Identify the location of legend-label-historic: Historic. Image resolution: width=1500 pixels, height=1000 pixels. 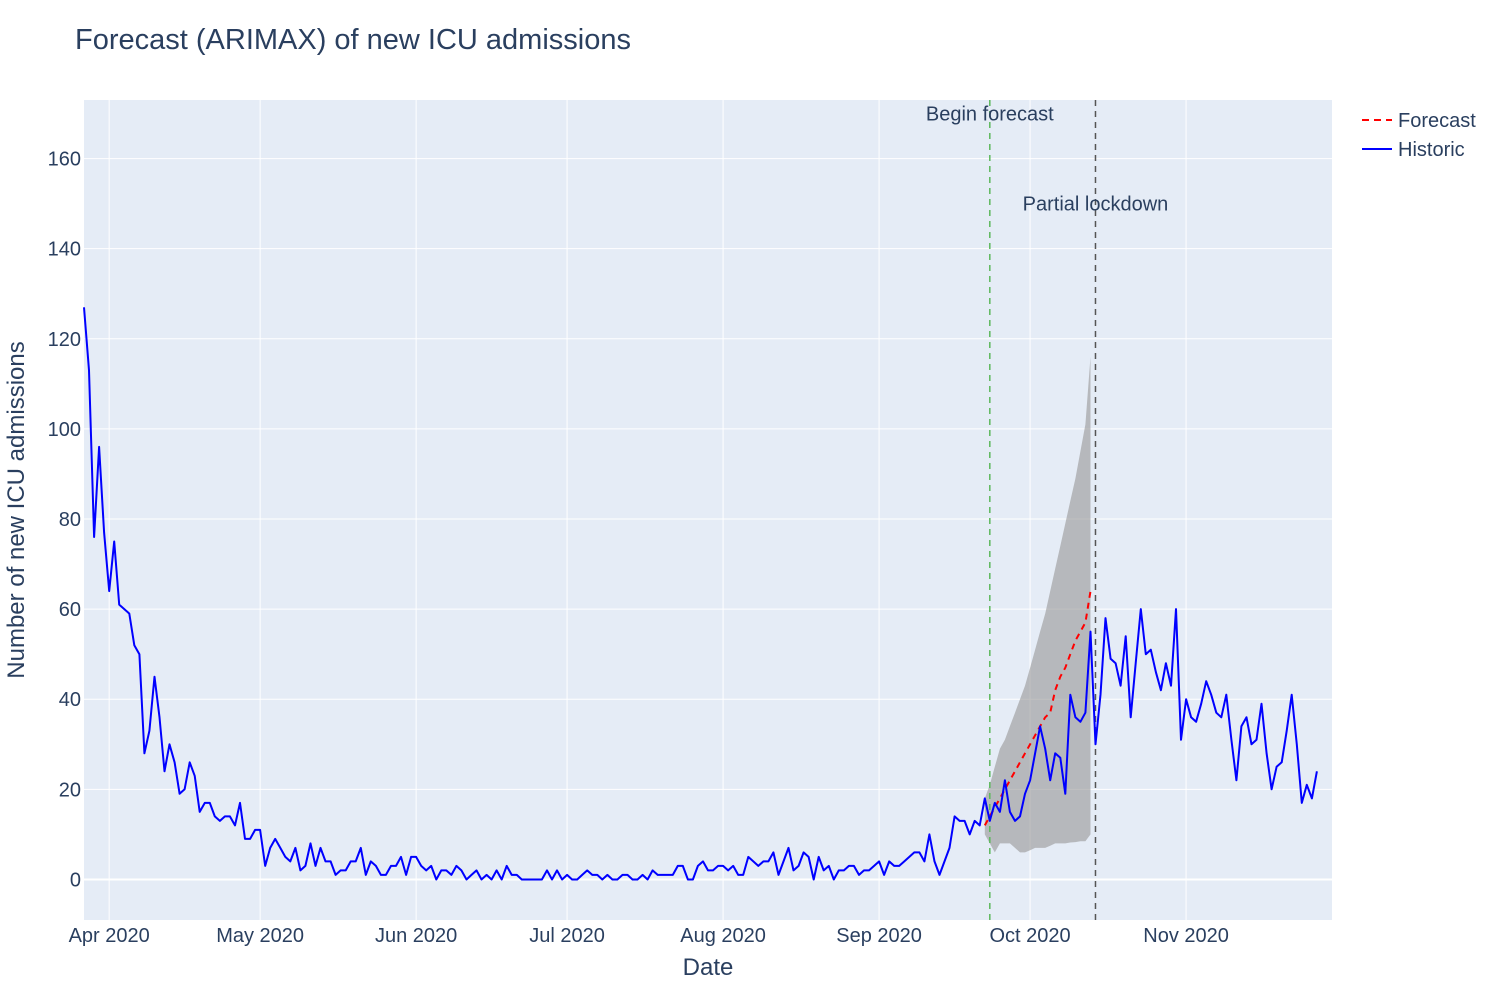
(1431, 150).